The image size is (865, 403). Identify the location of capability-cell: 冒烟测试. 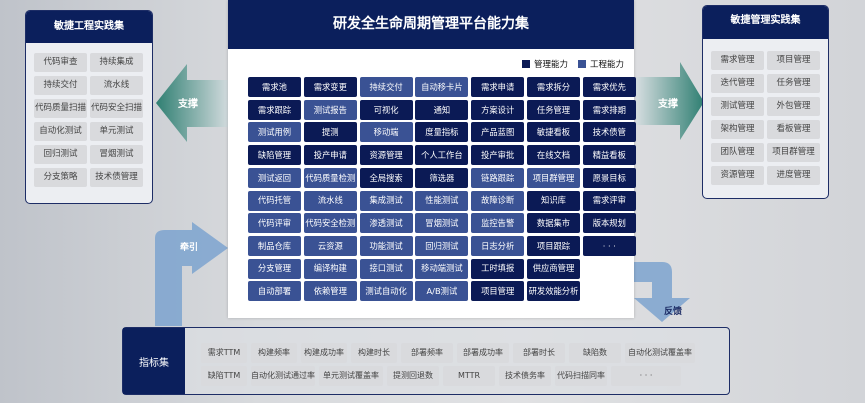
(442, 223).